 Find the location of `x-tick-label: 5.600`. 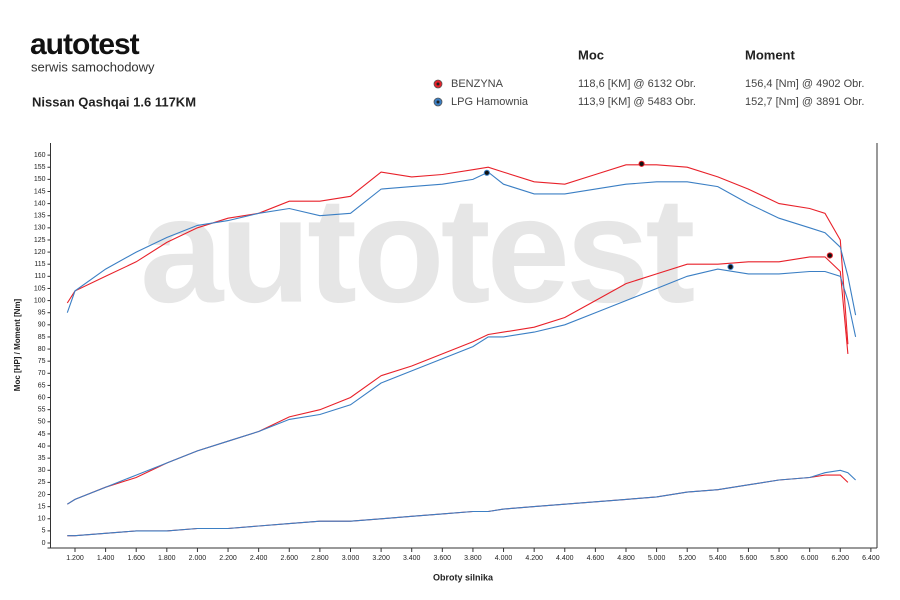

x-tick-label: 5.600 is located at coordinates (749, 558).